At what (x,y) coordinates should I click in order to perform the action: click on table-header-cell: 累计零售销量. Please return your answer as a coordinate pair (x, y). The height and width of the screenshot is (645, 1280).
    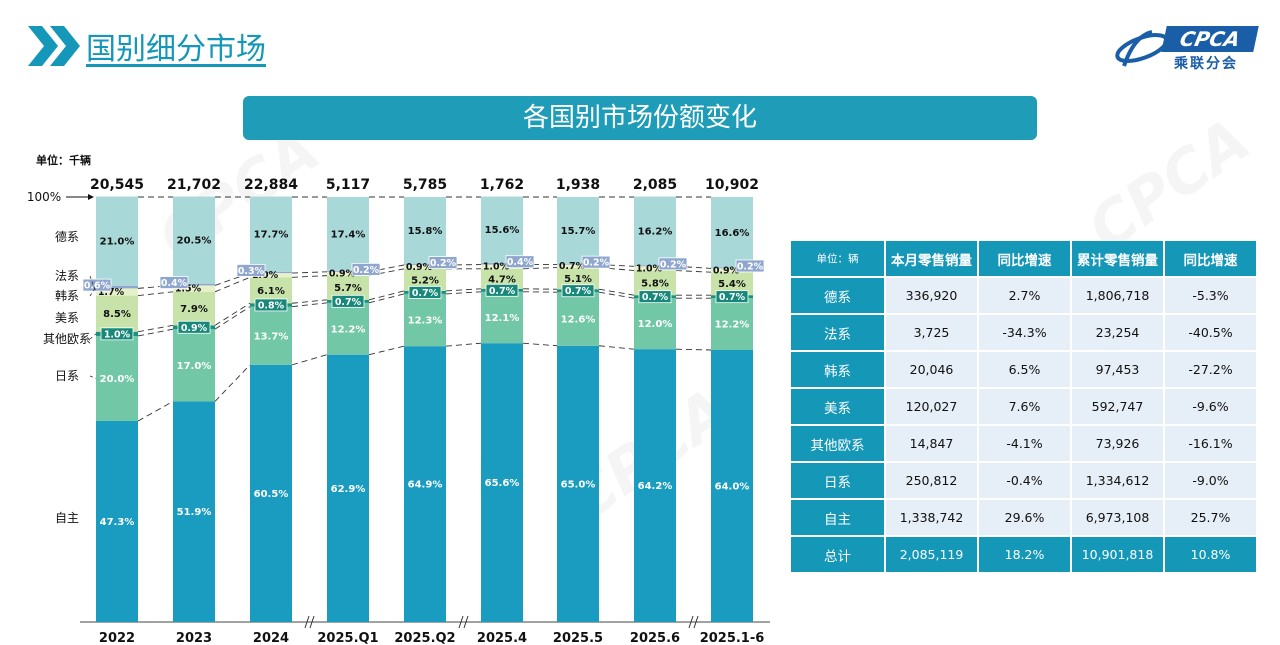
    Looking at the image, I should click on (1117, 258).